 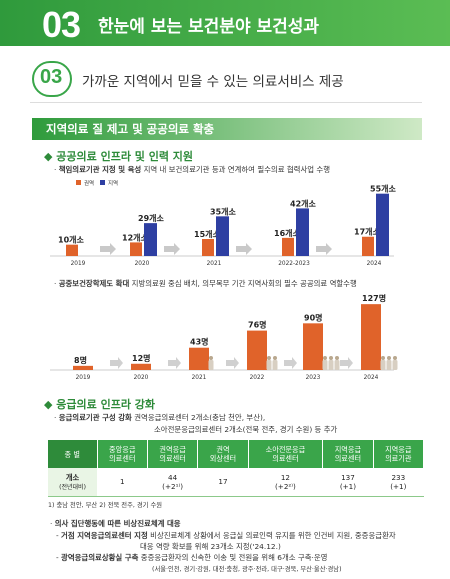 I want to click on bar-label-3: 76명, so click(x=257, y=325).